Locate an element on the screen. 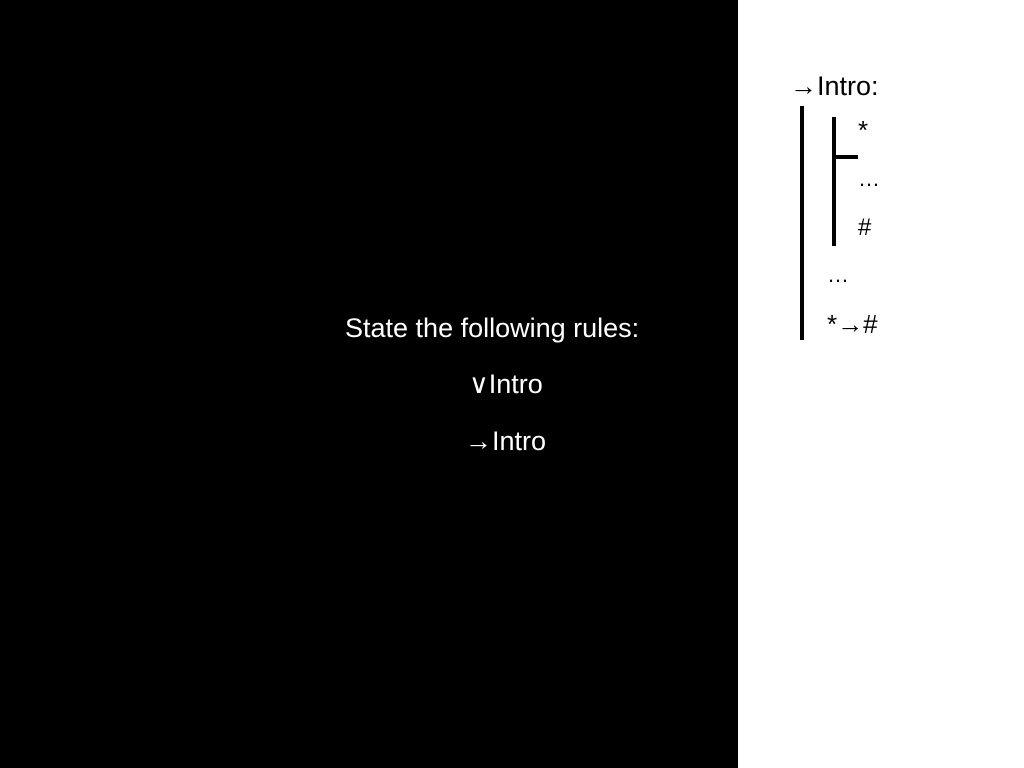  proof-conclusion: *→# is located at coordinates (852, 324).